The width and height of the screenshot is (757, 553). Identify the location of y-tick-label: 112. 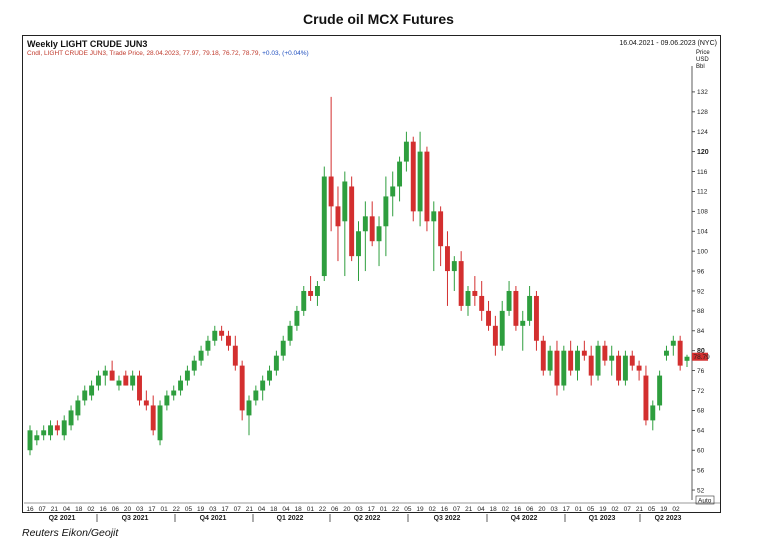
(702, 192).